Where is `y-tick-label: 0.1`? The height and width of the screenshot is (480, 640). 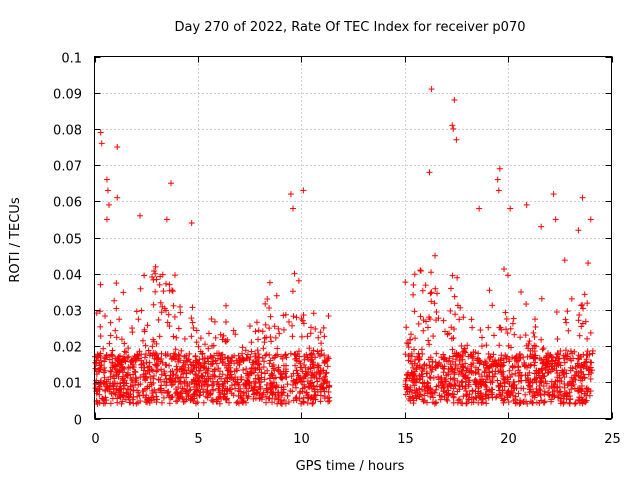
y-tick-label: 0.1 is located at coordinates (71, 59).